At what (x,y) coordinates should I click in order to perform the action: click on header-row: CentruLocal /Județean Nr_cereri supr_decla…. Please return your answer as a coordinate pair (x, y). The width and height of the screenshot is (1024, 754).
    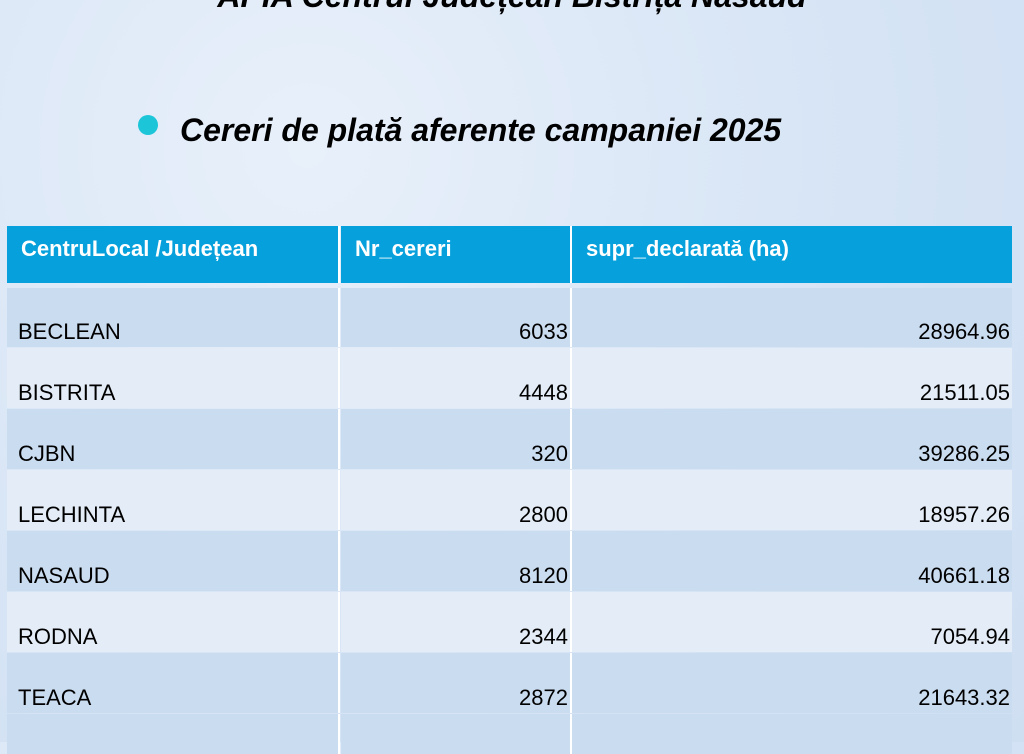
    Looking at the image, I should click on (509, 254).